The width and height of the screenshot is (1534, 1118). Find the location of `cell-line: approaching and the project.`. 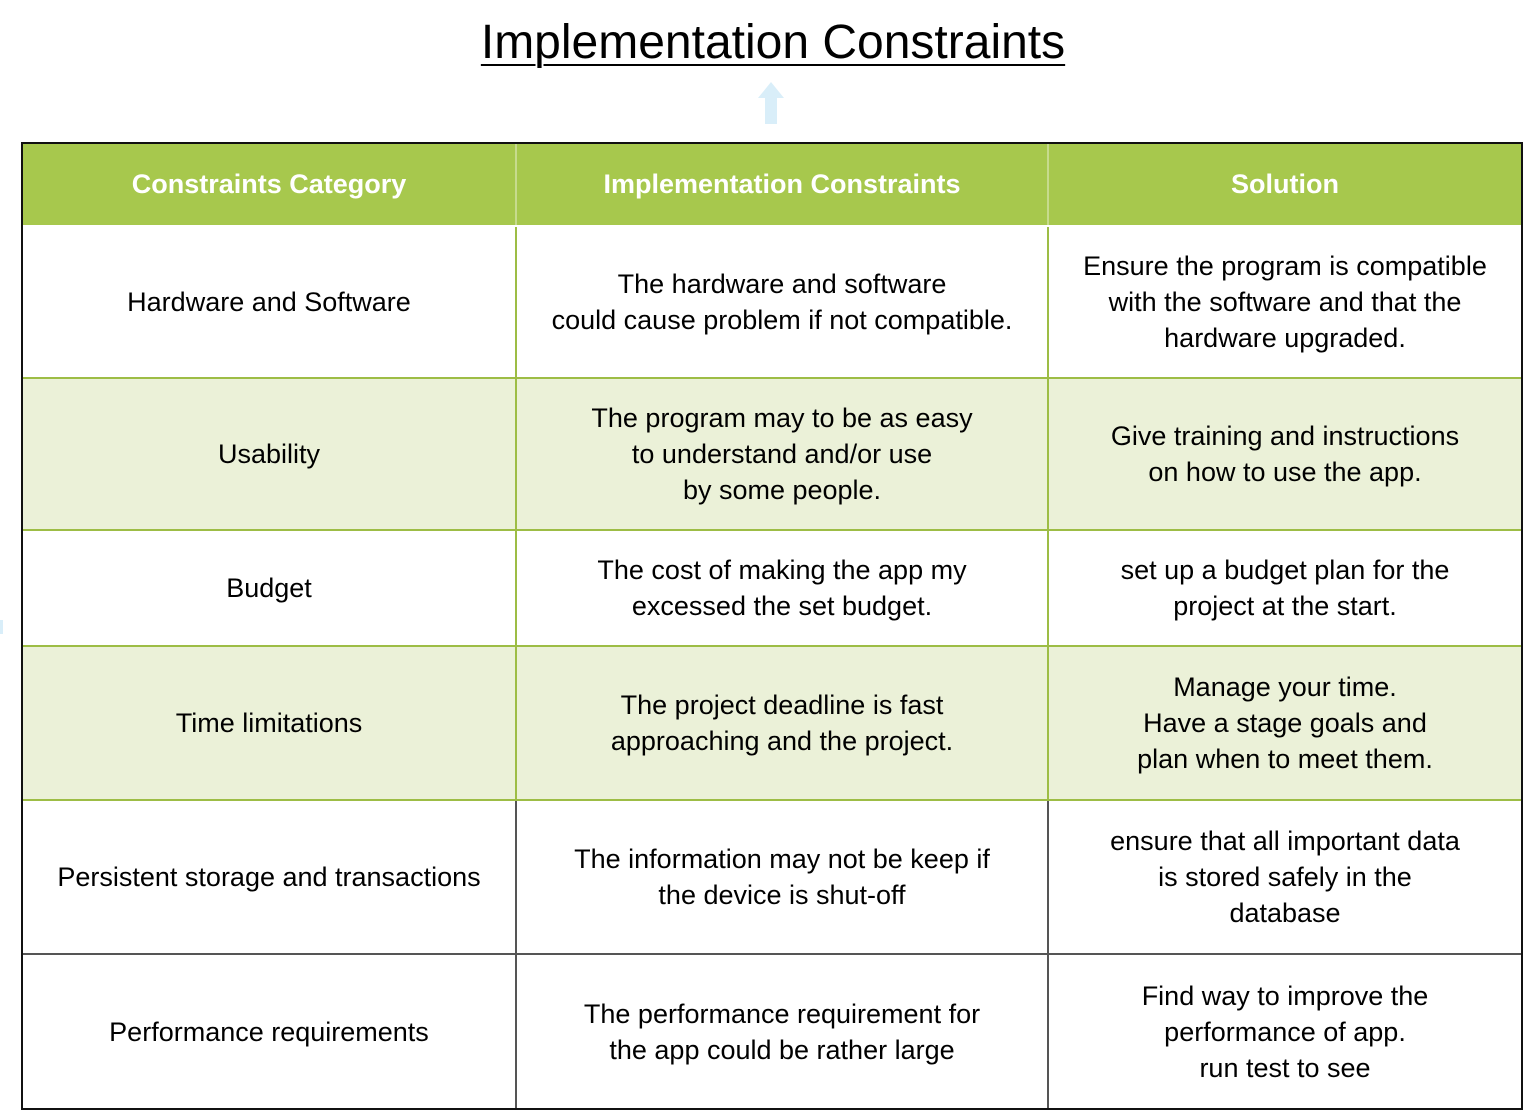

cell-line: approaching and the project. is located at coordinates (782, 741).